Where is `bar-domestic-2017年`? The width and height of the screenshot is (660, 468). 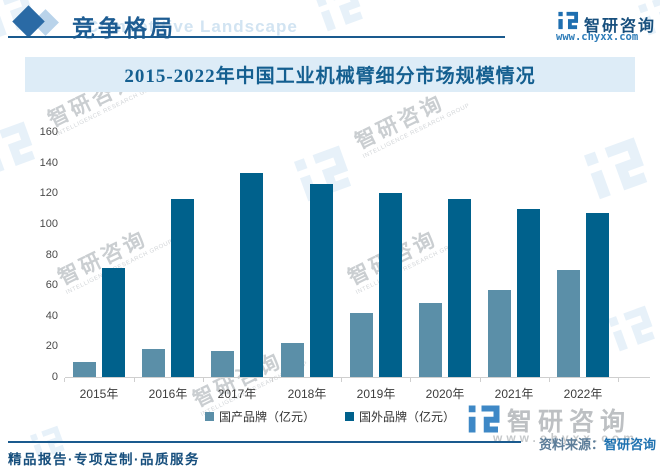
bar-domestic-2017年 is located at coordinates (222, 364).